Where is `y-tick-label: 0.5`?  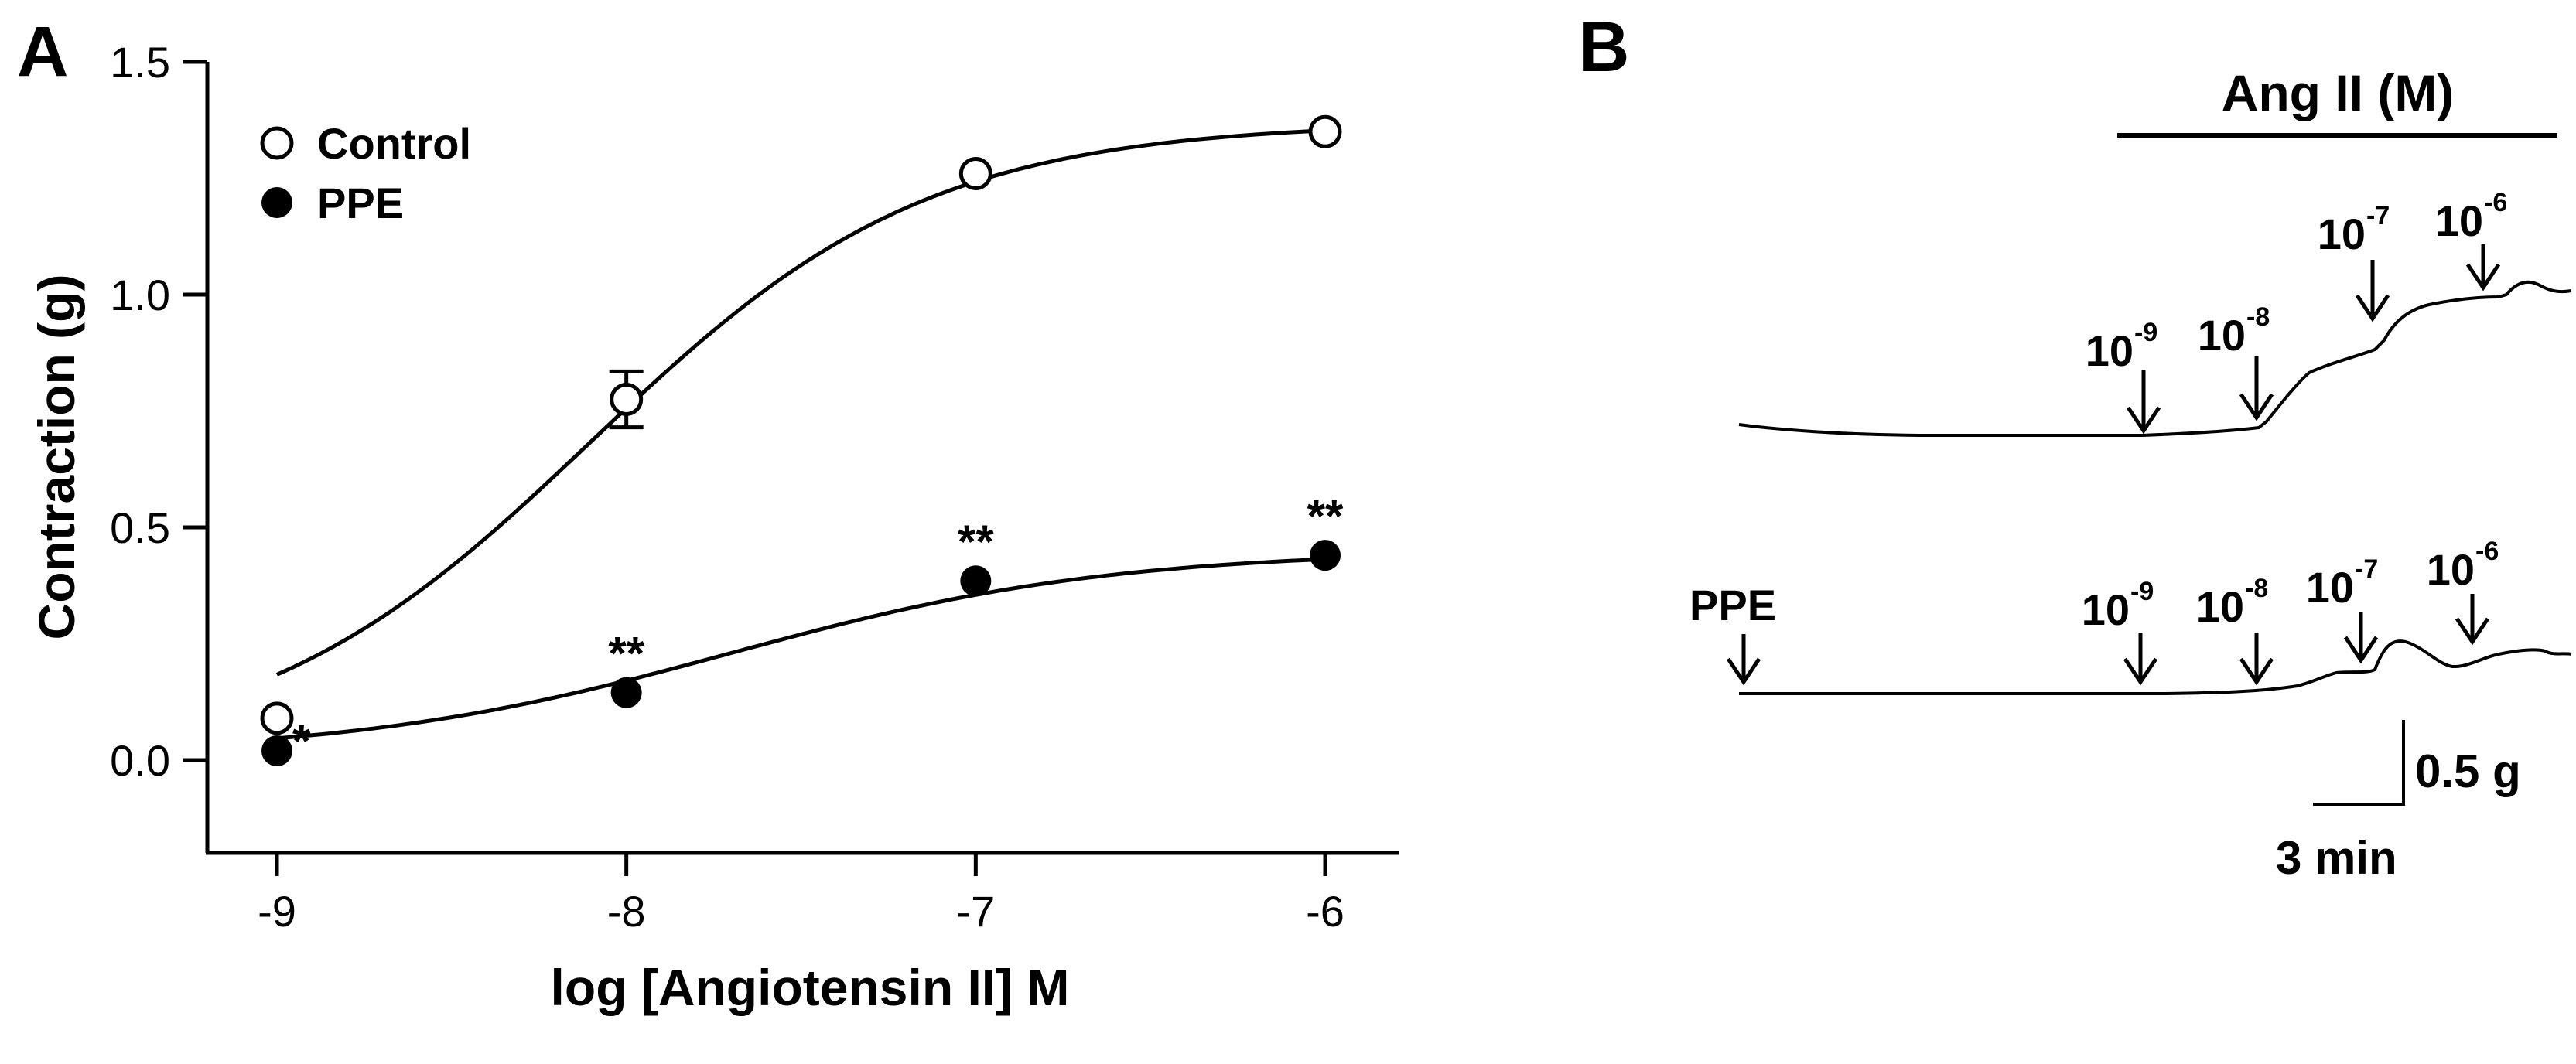 y-tick-label: 0.5 is located at coordinates (140, 527).